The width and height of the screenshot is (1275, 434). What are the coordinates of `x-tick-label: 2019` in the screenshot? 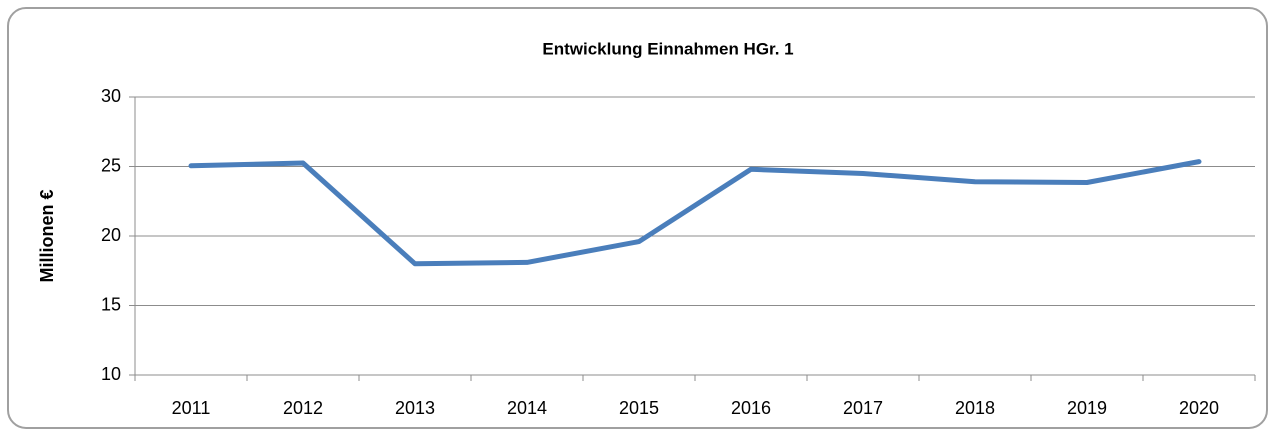 It's located at (1087, 408).